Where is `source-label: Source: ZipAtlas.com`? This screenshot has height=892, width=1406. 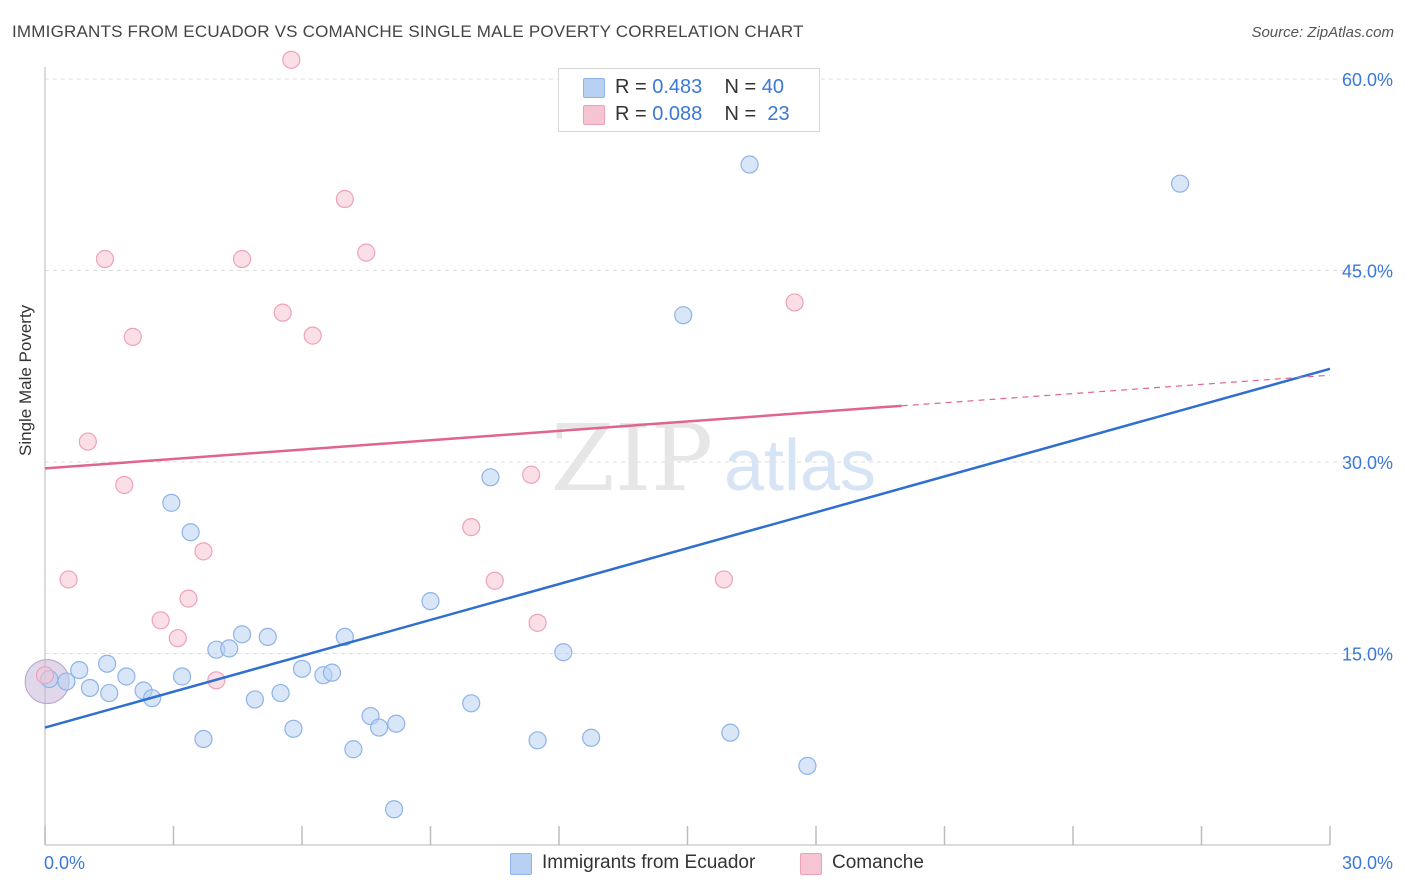
source-label: Source: ZipAtlas.com is located at coordinates (1322, 32).